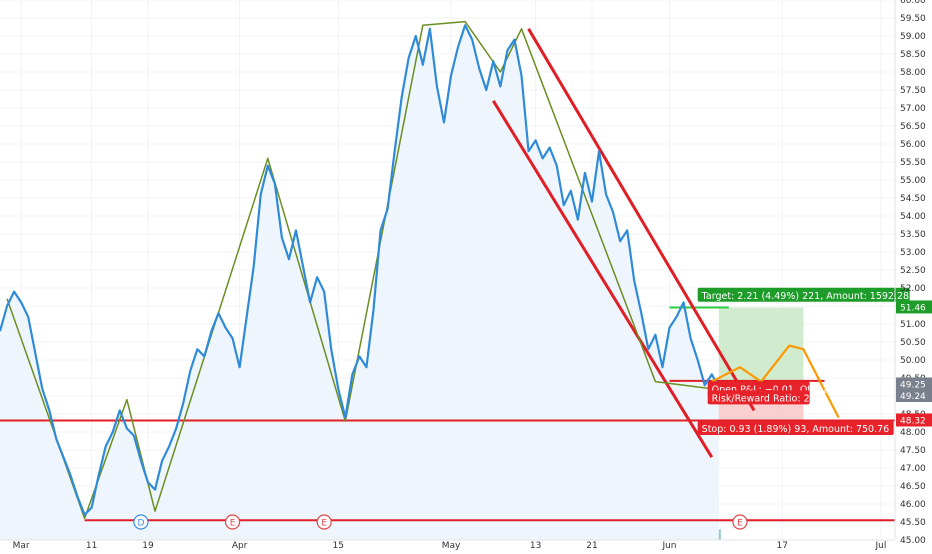 This screenshot has height=554, width=932. I want to click on y-tick-label: 56.00, so click(913, 145).